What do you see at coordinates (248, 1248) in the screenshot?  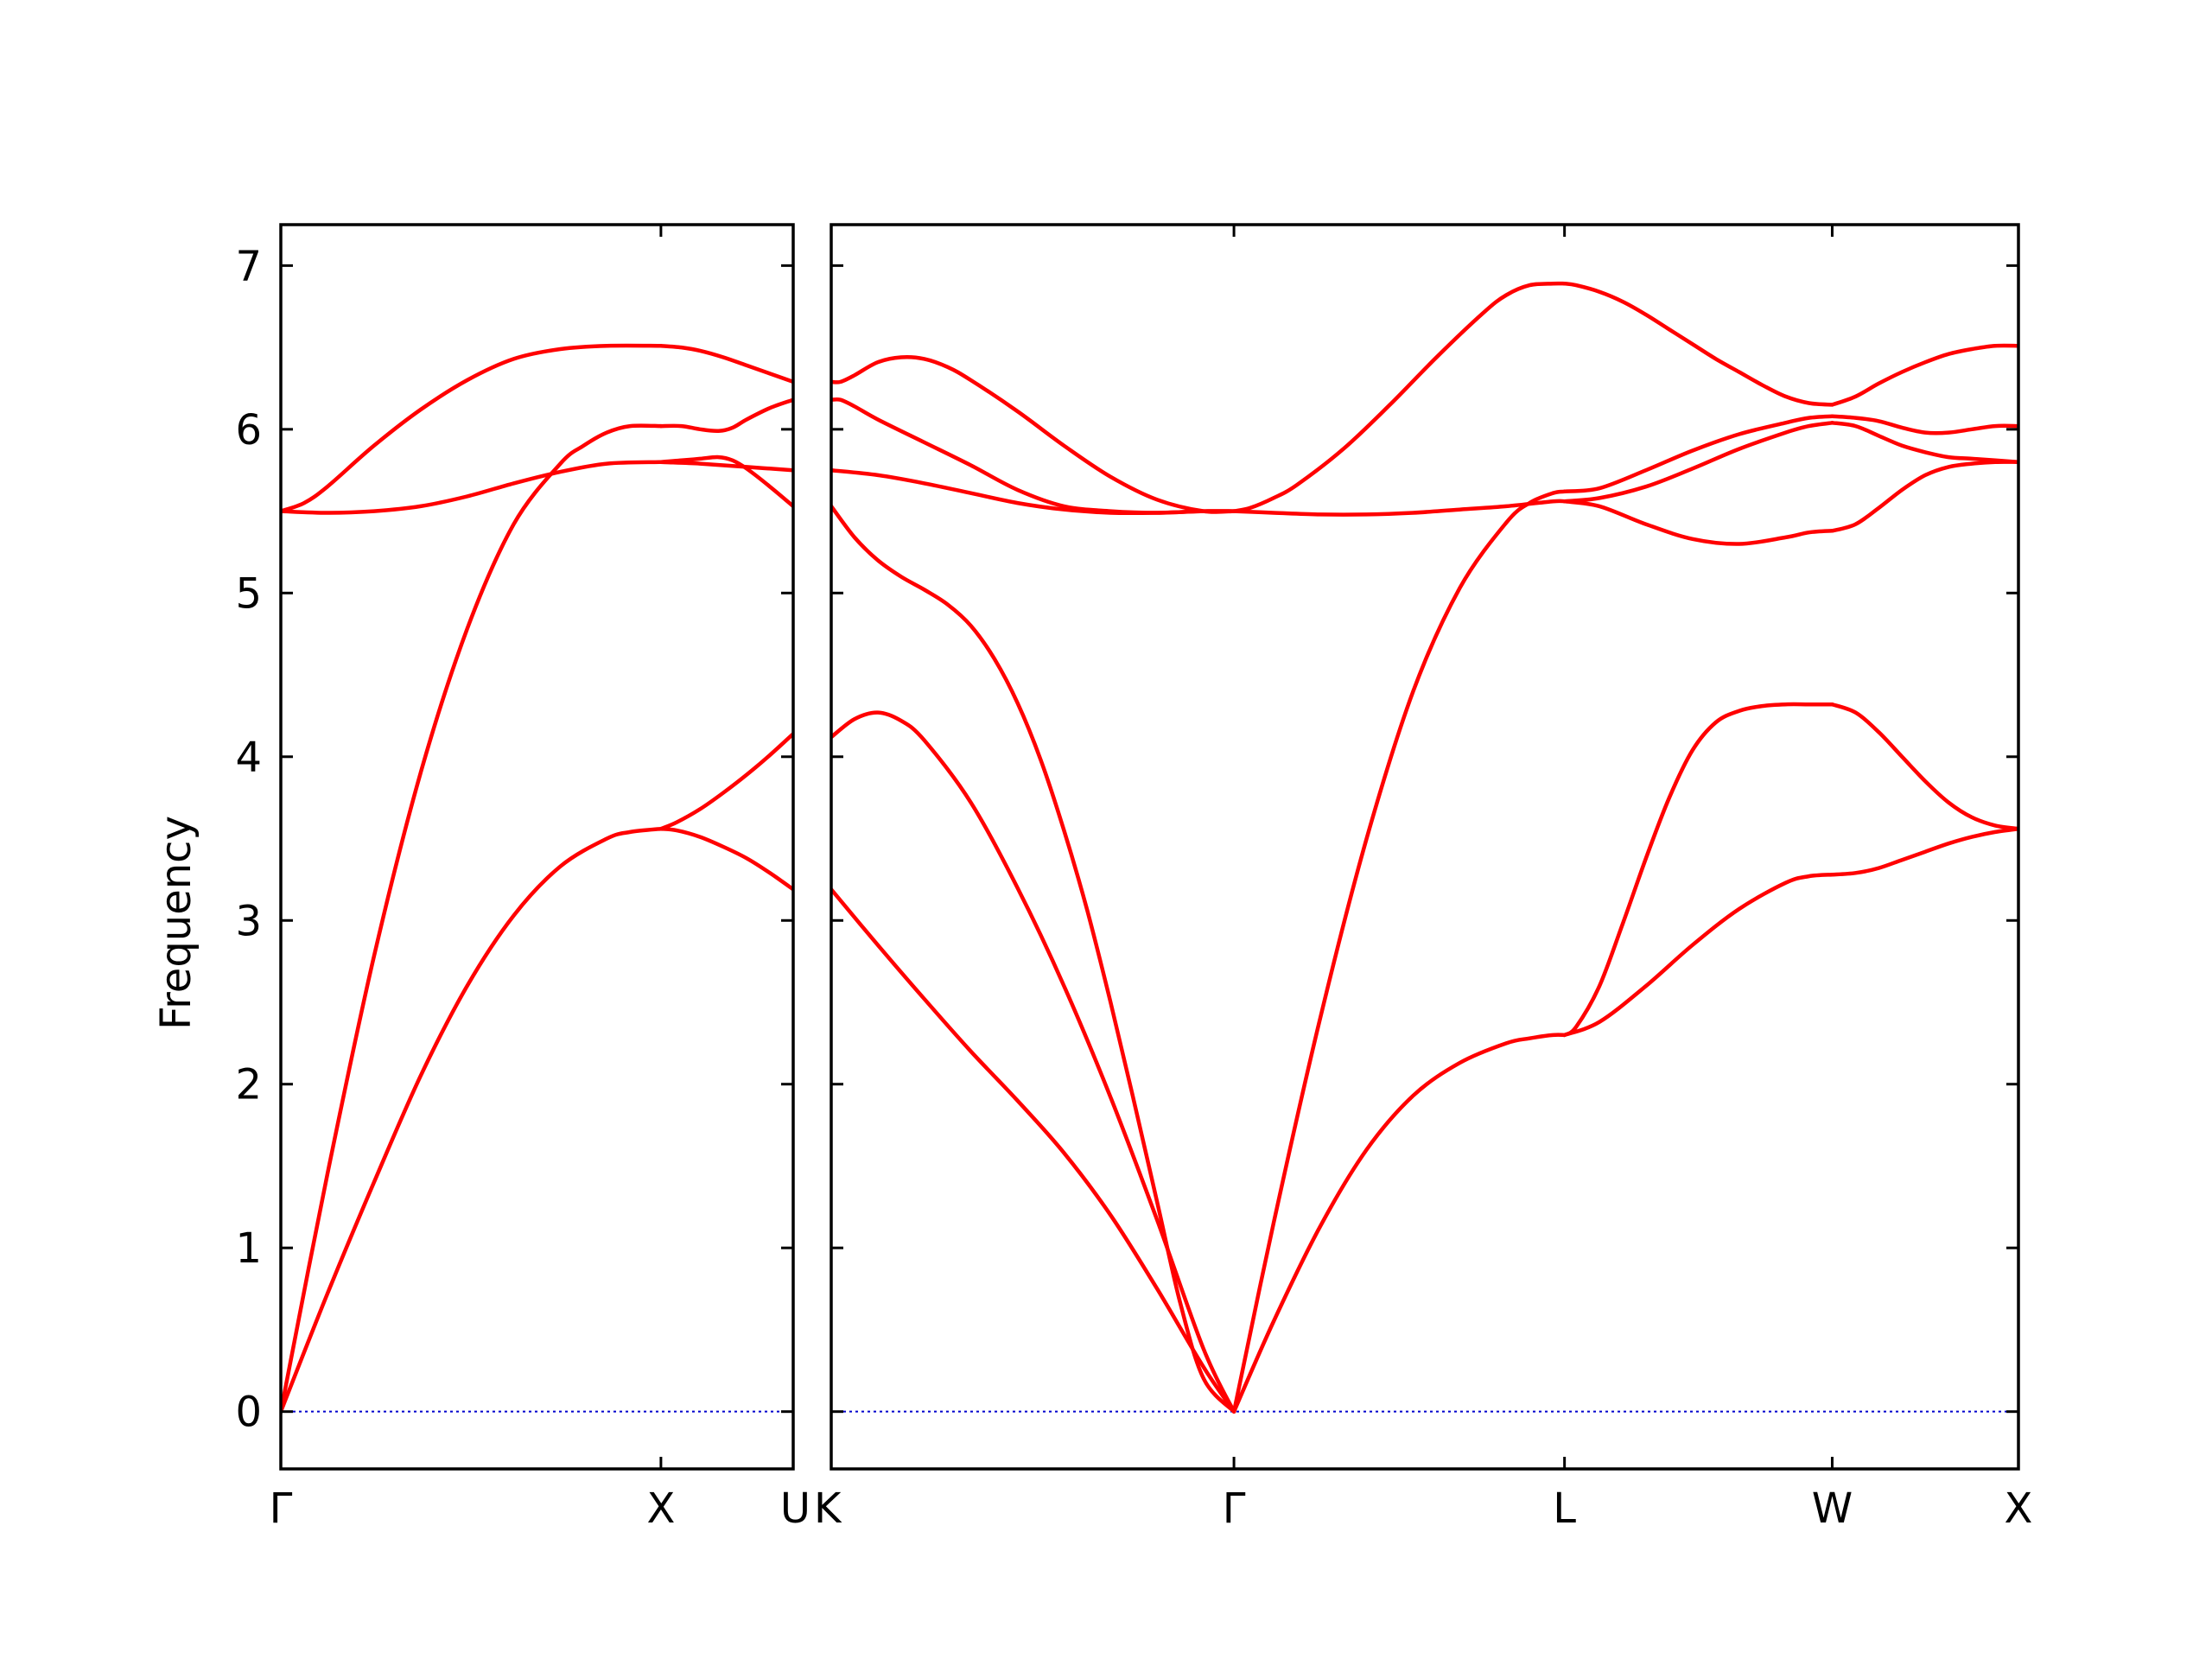 I see `y-tick-label: 1` at bounding box center [248, 1248].